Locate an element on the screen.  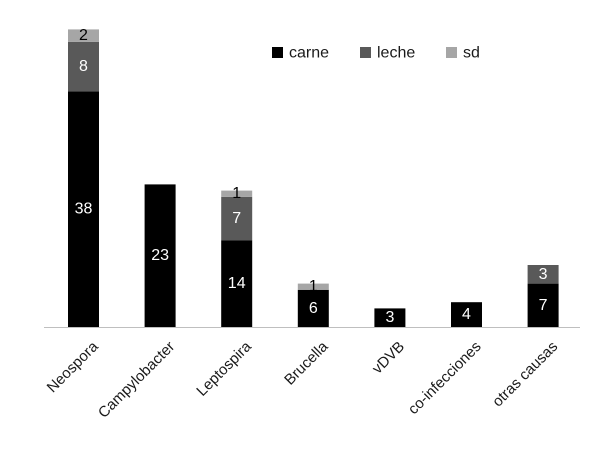
data-label-neospora-carne: 38 is located at coordinates (84, 209).